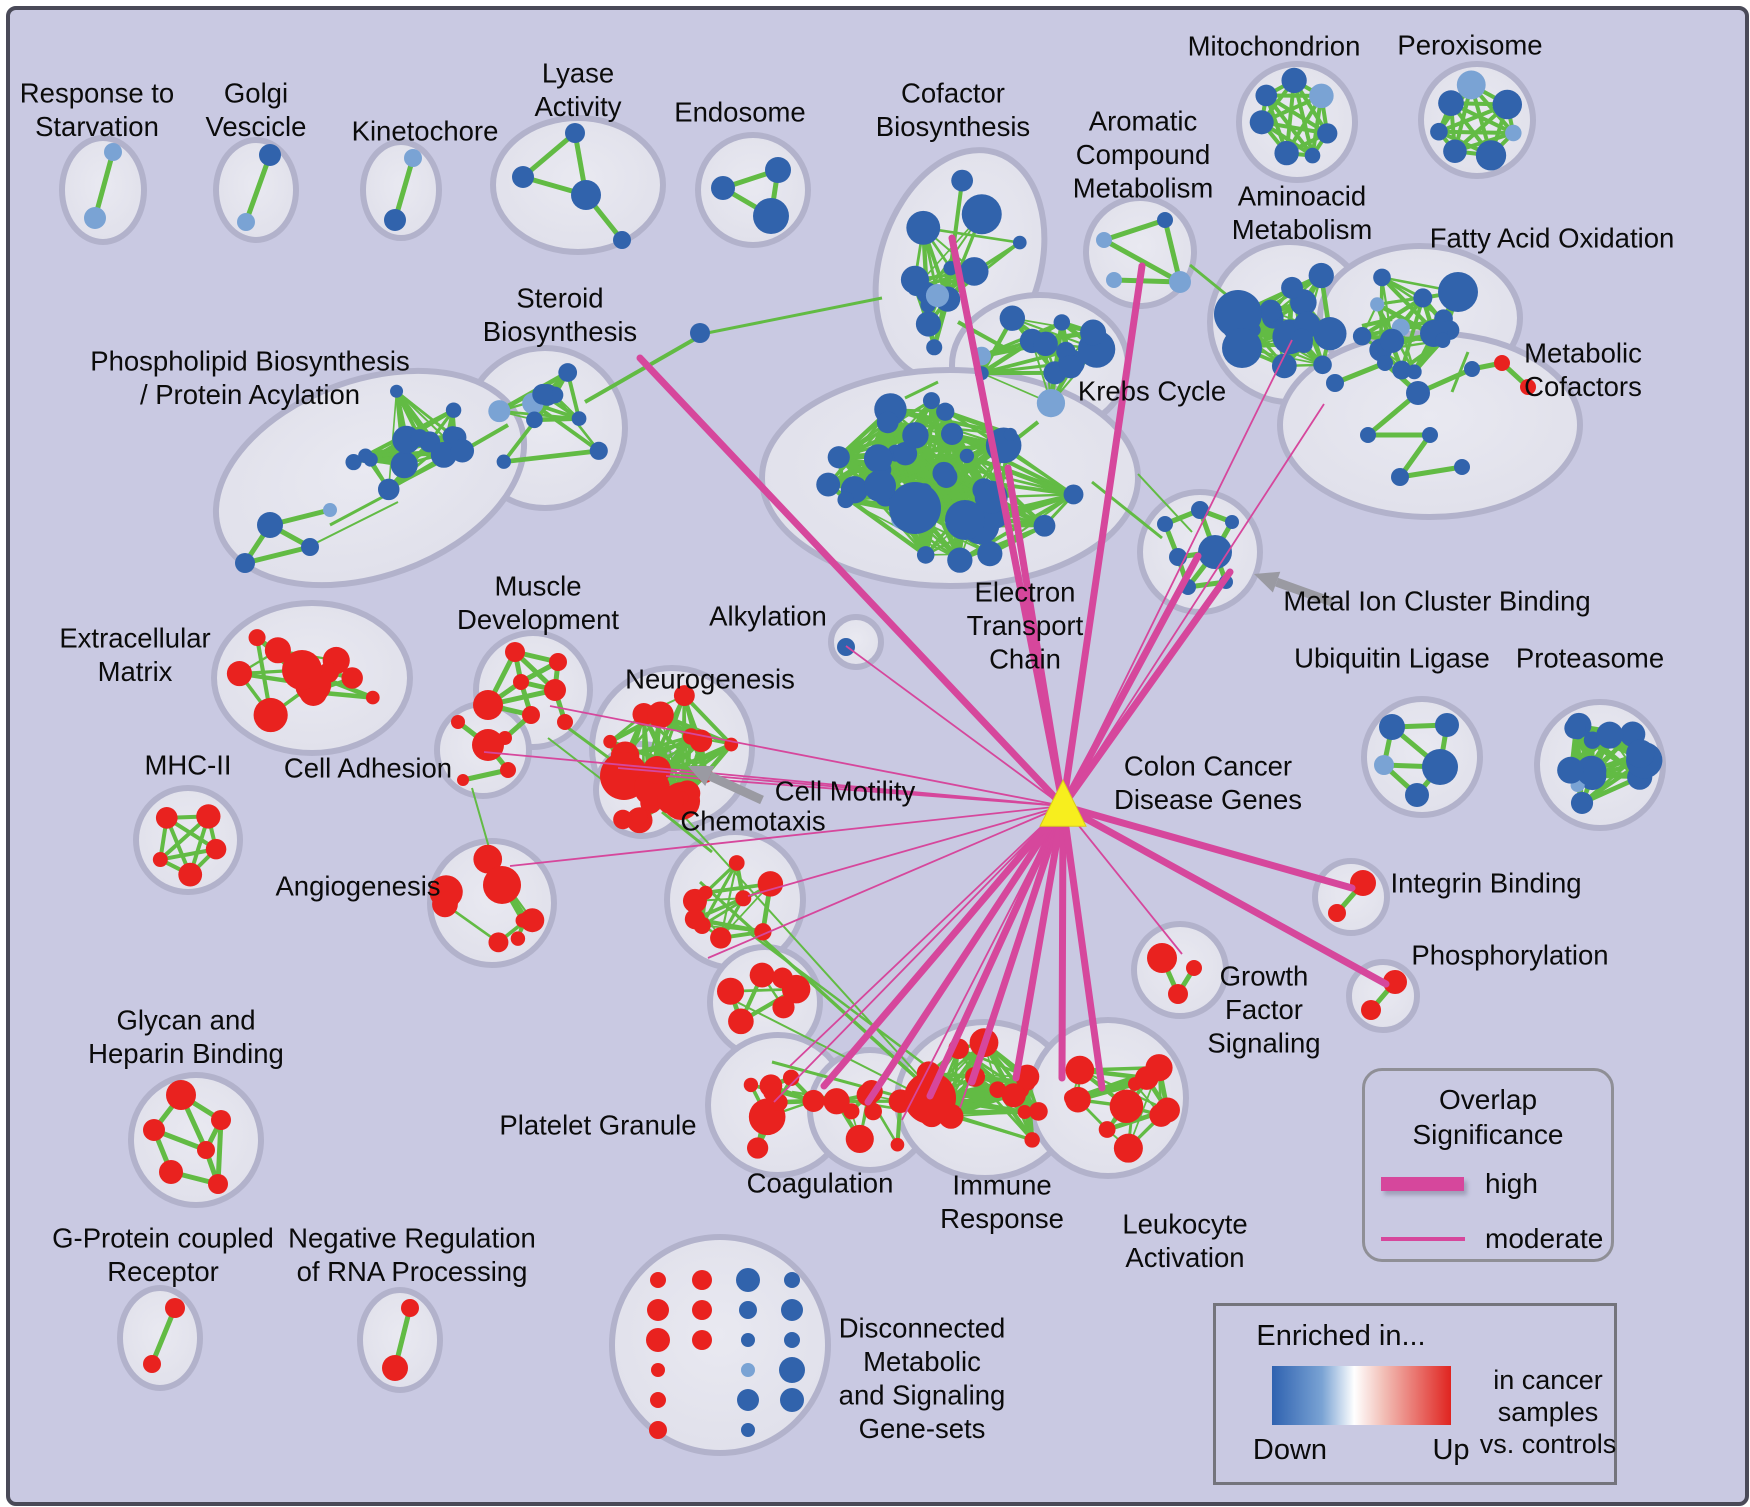 This screenshot has width=1750, height=1507. Describe the element at coordinates (1143, 154) in the screenshot. I see `label-aromatic-compound-metabolism-line2: Compound` at that location.